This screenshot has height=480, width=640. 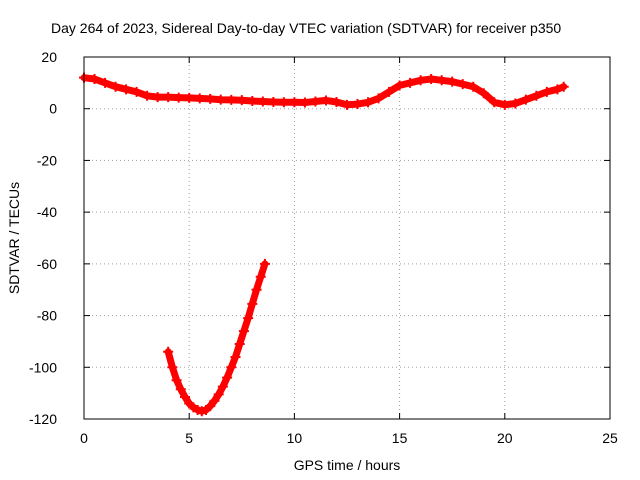 I want to click on x-tick-label: 15, so click(x=400, y=438).